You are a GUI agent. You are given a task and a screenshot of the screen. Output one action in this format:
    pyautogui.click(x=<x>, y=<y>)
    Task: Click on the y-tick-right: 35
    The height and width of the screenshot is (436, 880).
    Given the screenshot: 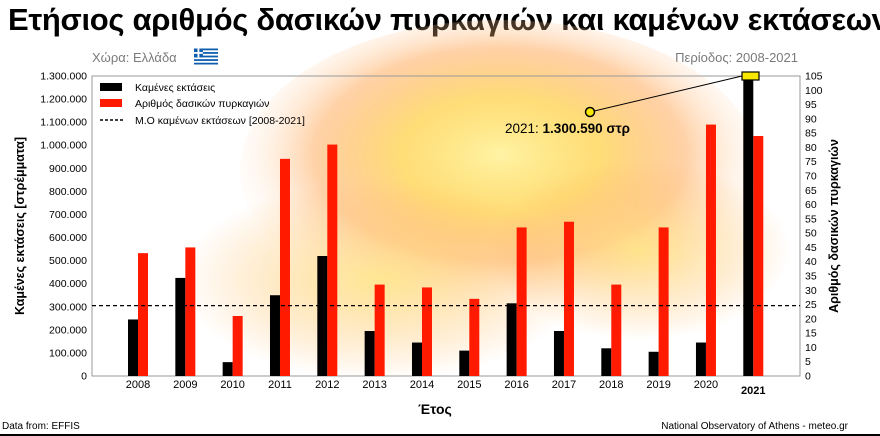 What is the action you would take?
    pyautogui.click(x=811, y=277)
    